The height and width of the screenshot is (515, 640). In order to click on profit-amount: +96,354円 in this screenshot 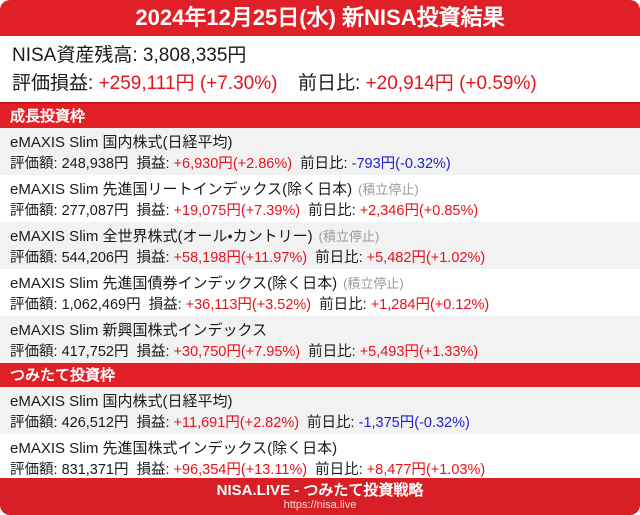, I will do `click(207, 469)`.